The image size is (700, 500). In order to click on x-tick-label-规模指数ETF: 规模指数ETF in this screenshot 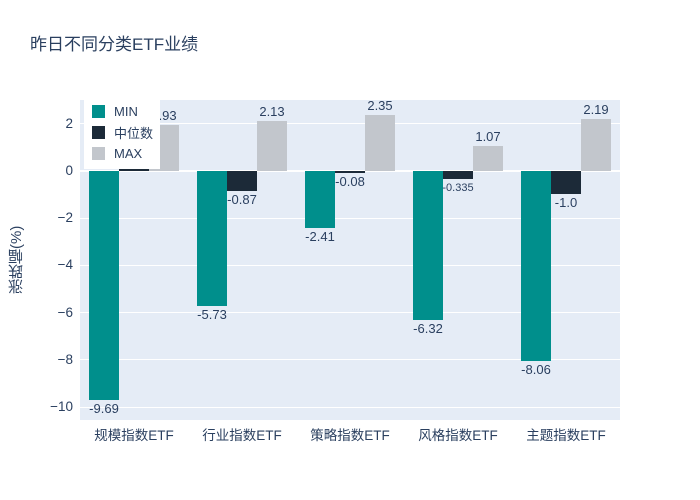, I will do `click(134, 435)`.